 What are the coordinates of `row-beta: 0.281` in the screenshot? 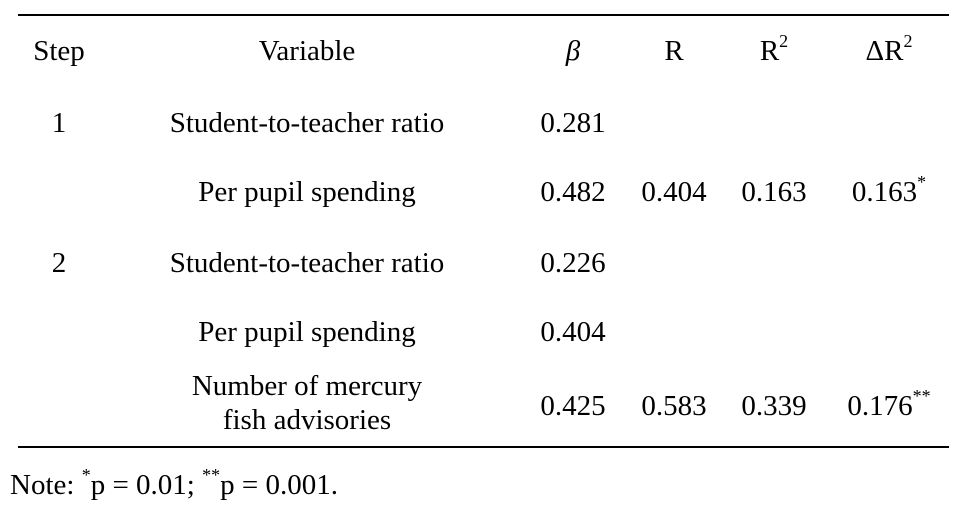 It's located at (573, 123).